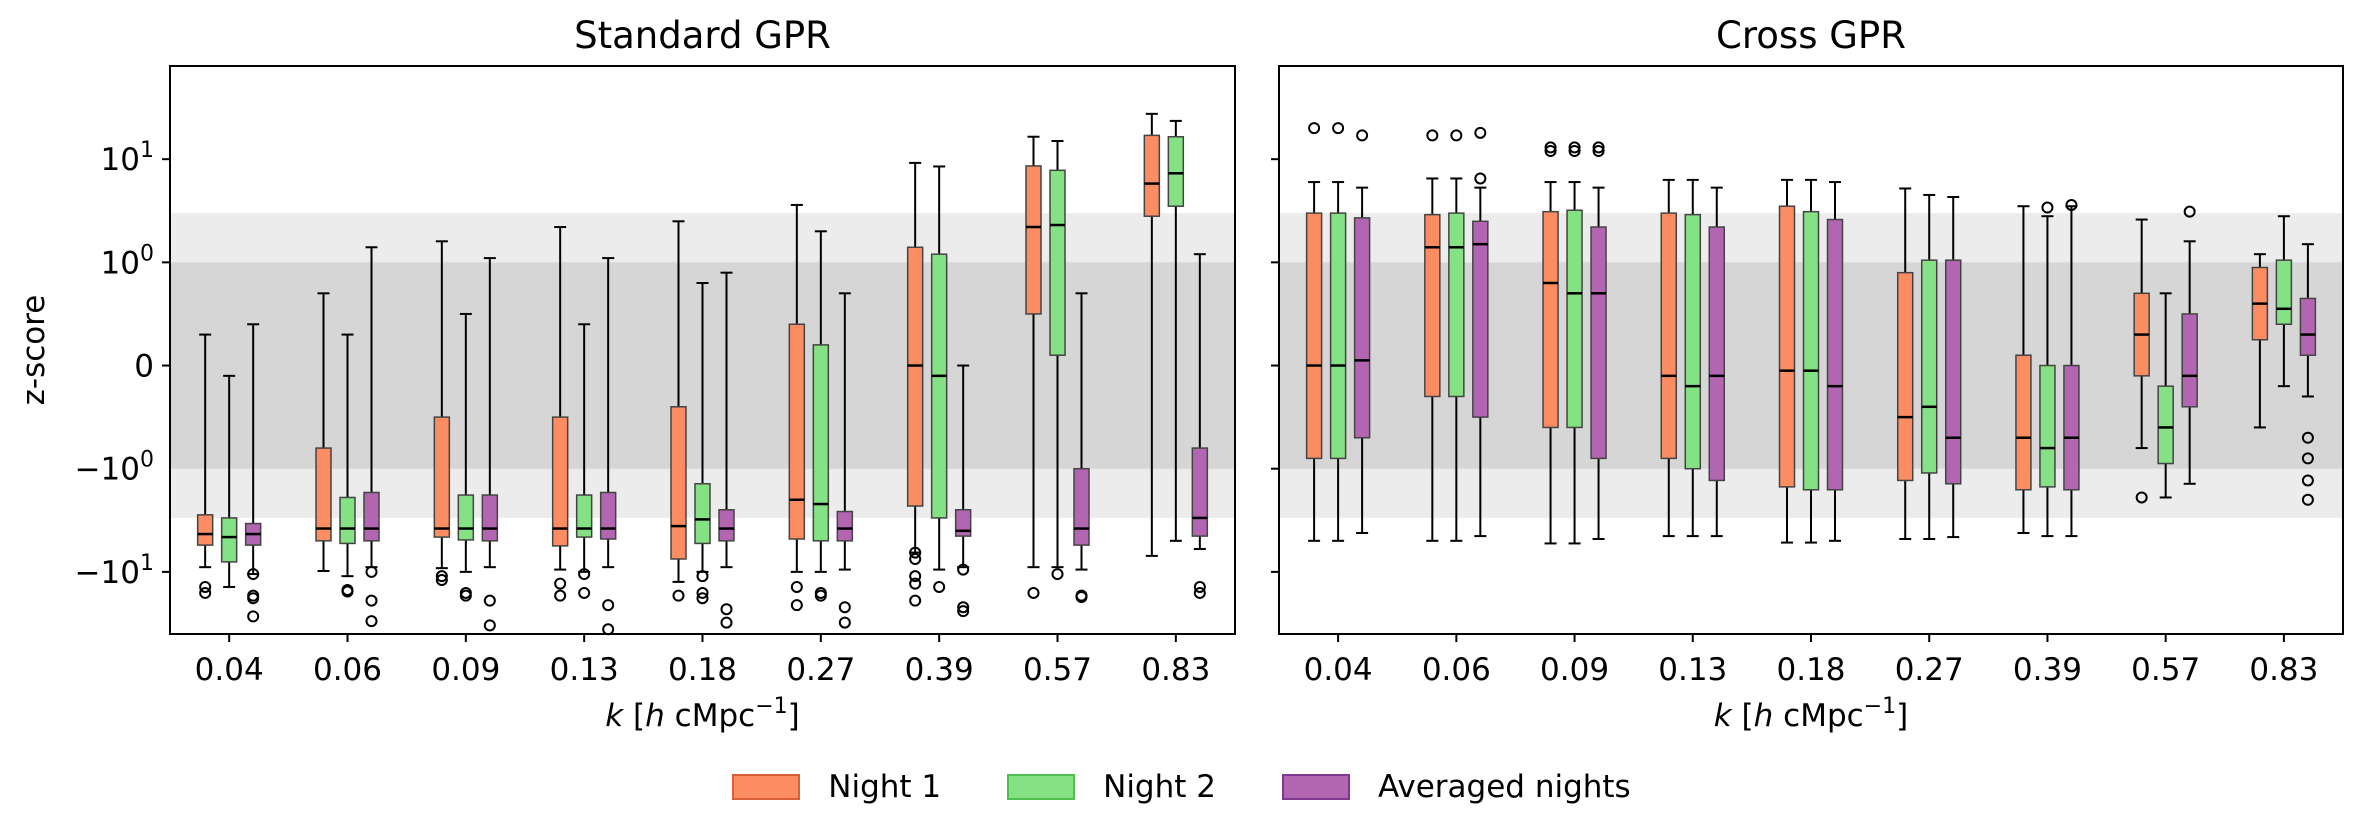 This screenshot has height=836, width=2363. What do you see at coordinates (127, 261) in the screenshot?
I see `y-tick-label: 10⁰` at bounding box center [127, 261].